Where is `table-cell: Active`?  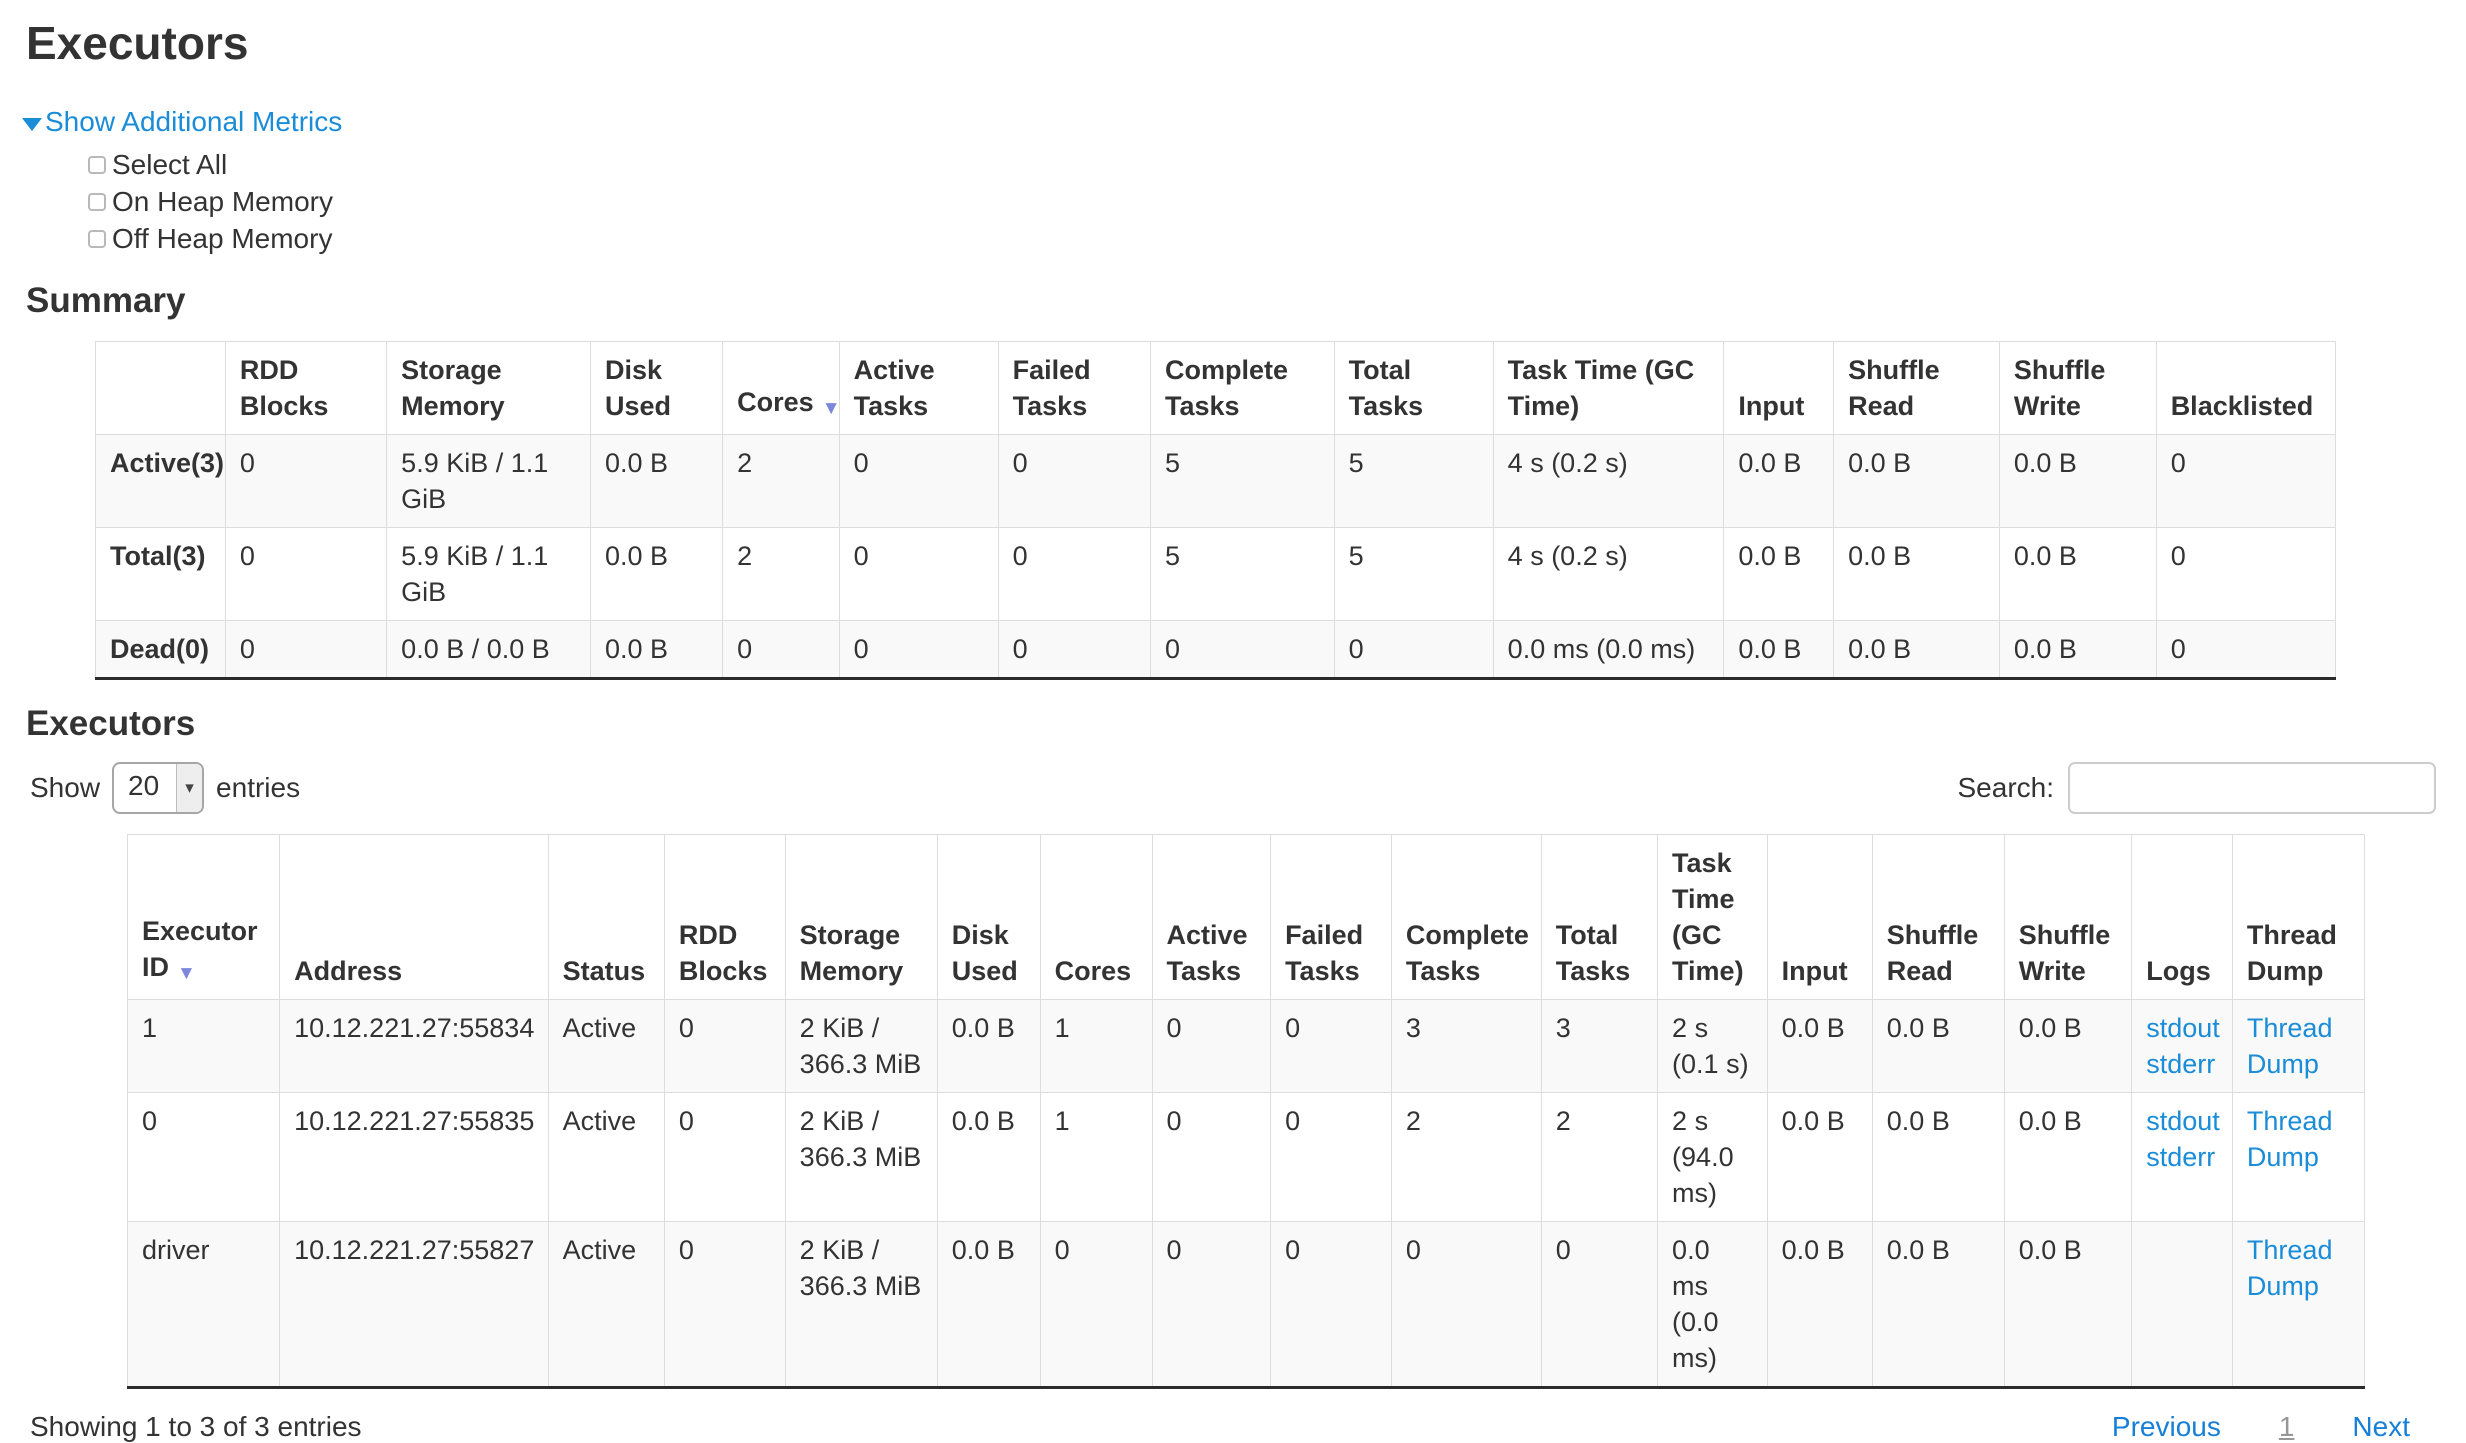 table-cell: Active is located at coordinates (606, 1046).